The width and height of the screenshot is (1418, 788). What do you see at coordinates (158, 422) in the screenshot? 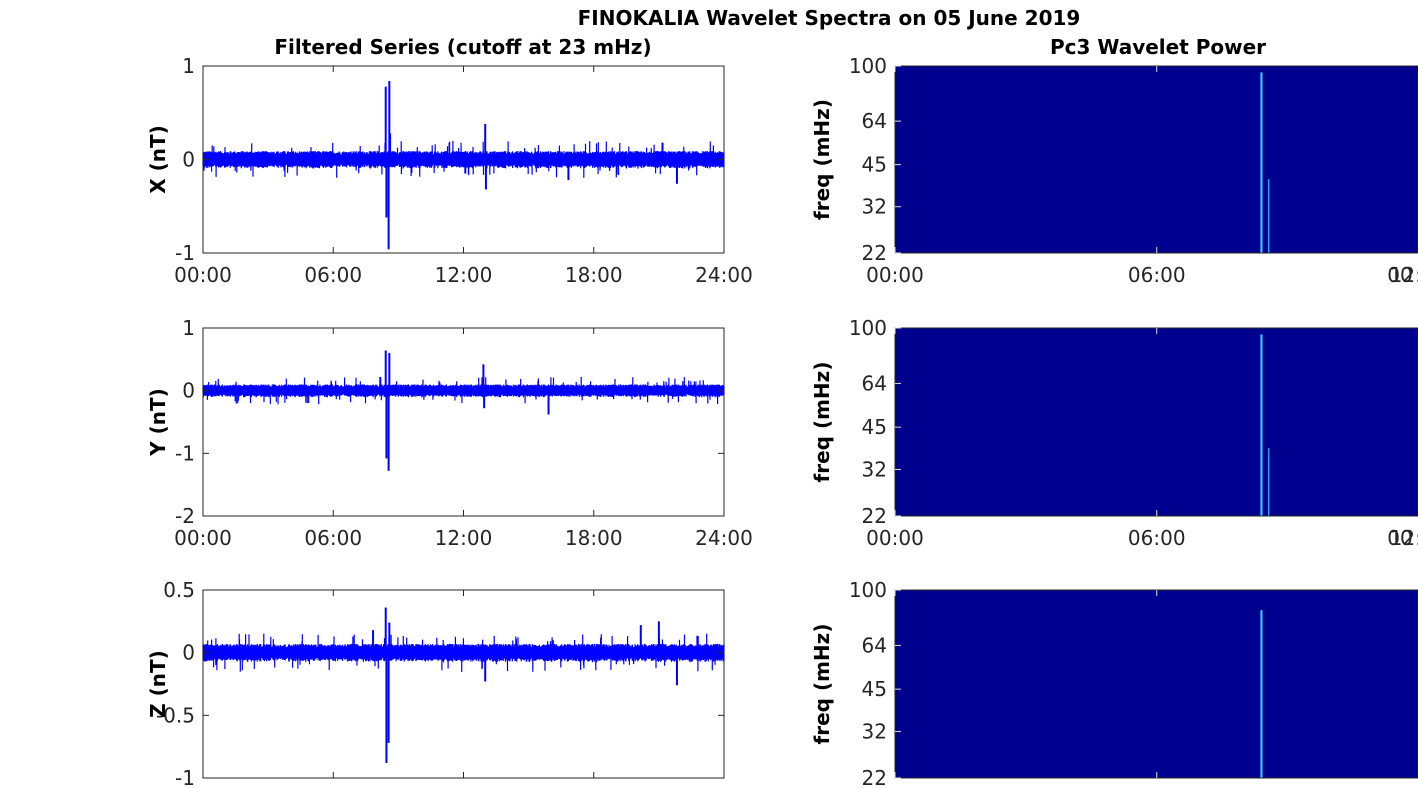
I see `y-axis-label: Y (nT)` at bounding box center [158, 422].